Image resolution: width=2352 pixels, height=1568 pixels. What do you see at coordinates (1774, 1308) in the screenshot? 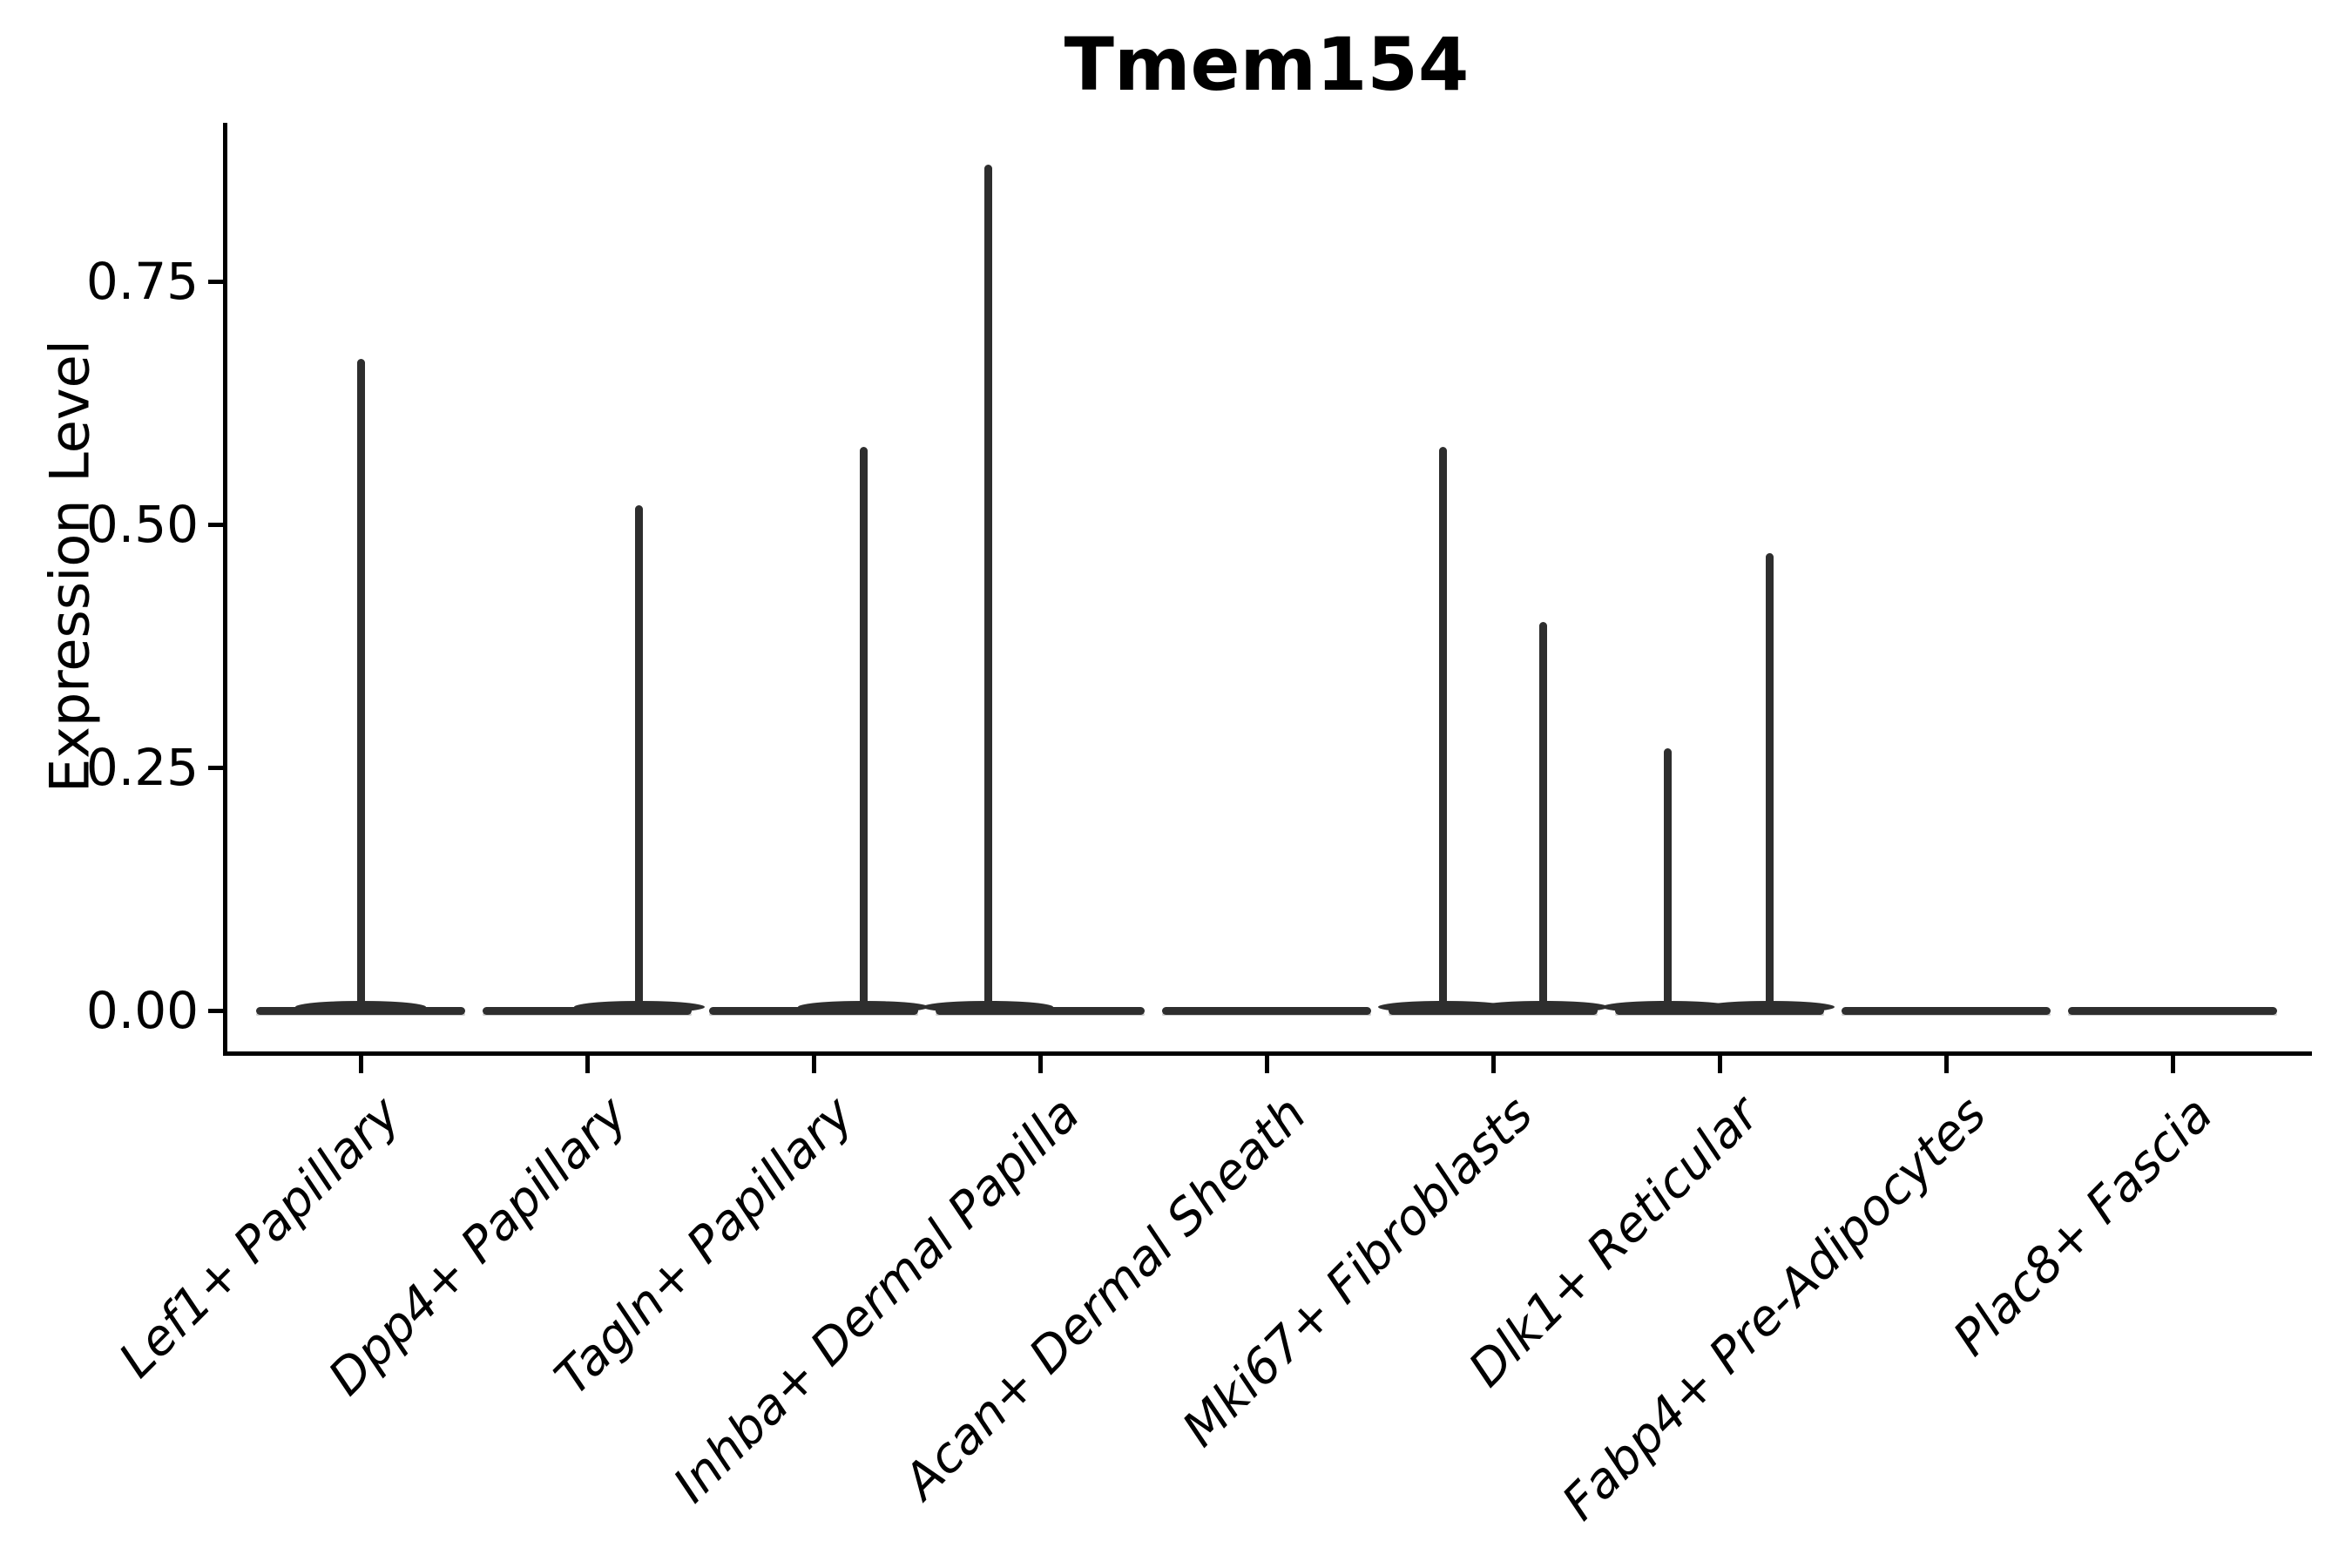
I see `x-tick-label: Fabp4+ Pre-Adipocytes` at bounding box center [1774, 1308].